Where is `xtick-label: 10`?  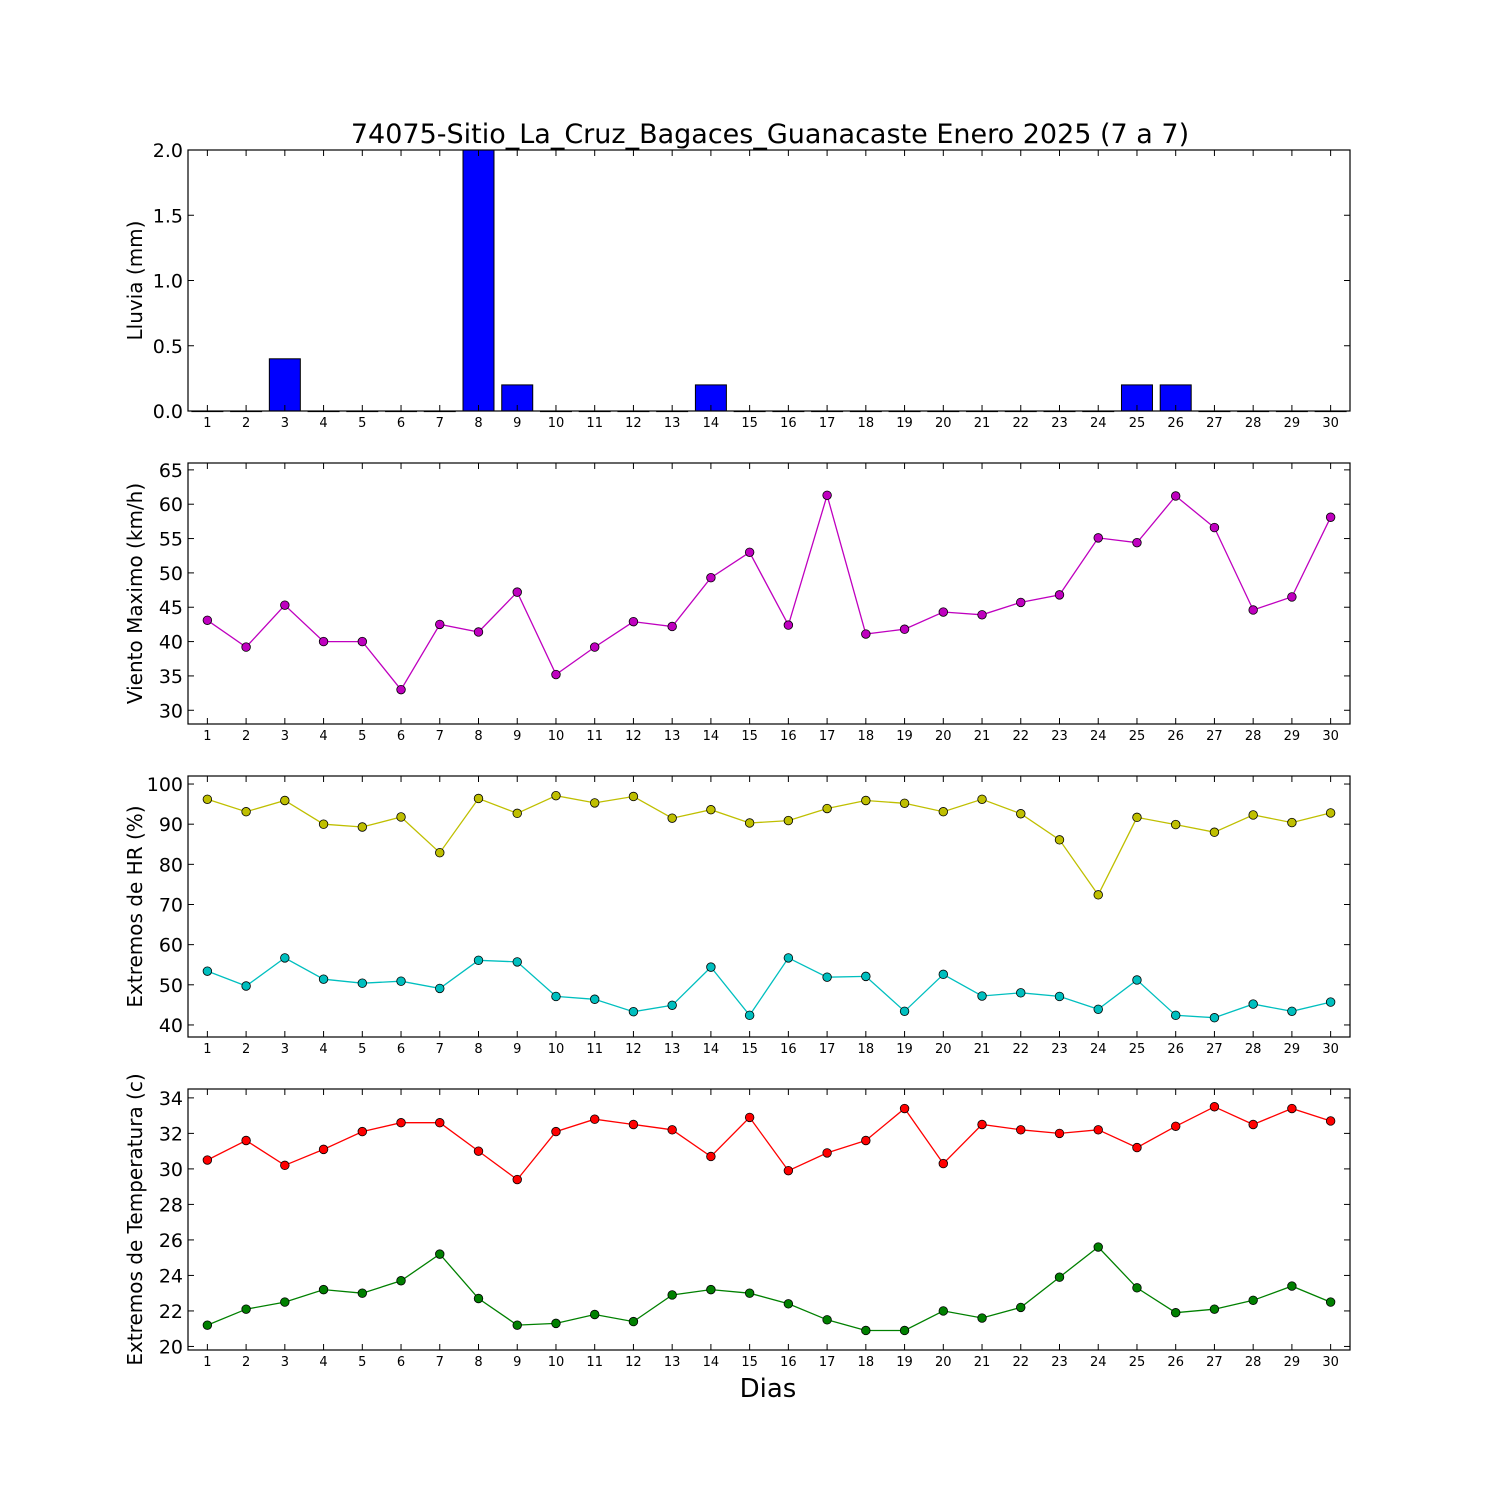
xtick-label: 10 is located at coordinates (556, 1362).